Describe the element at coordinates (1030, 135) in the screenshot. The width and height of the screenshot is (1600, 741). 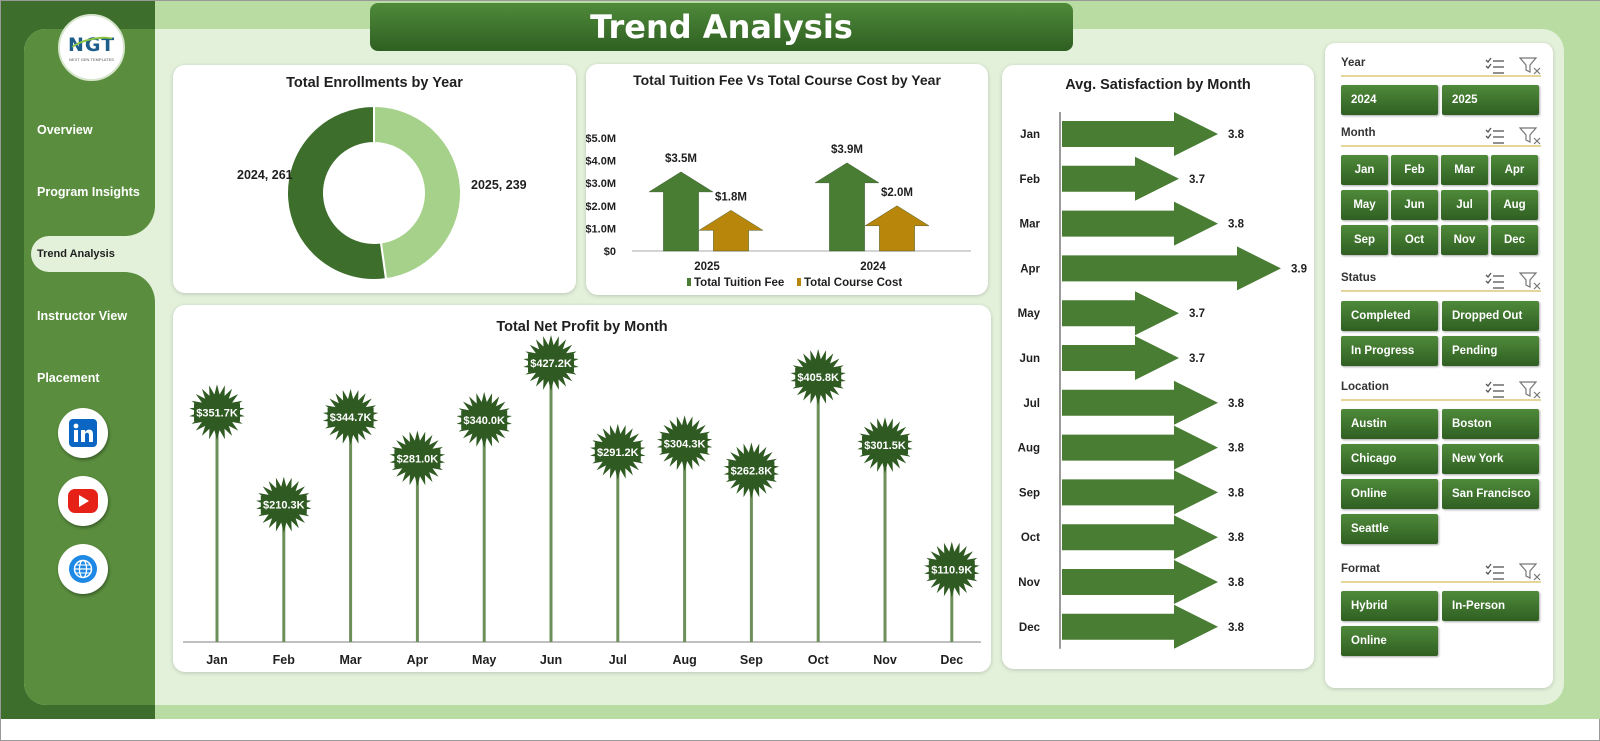
I see `y-tick-label-Jan: Jan` at that location.